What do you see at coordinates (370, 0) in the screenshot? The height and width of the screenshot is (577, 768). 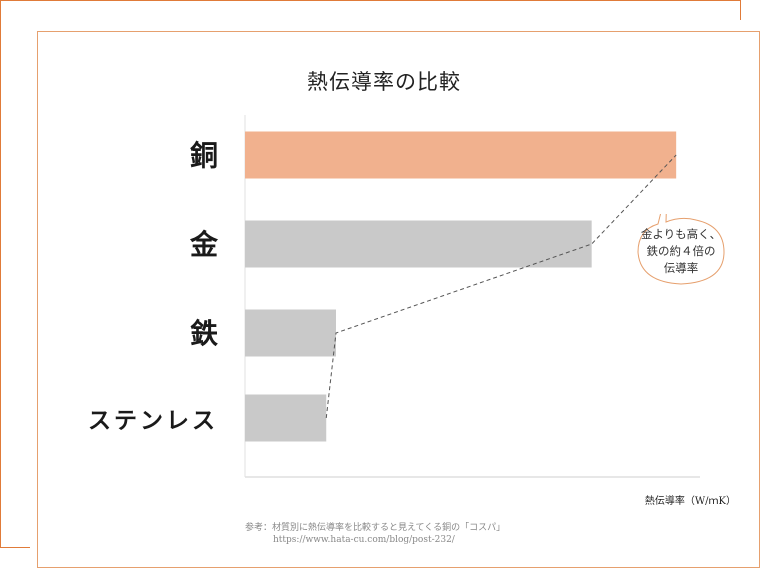 I see `frame-top-line` at bounding box center [370, 0].